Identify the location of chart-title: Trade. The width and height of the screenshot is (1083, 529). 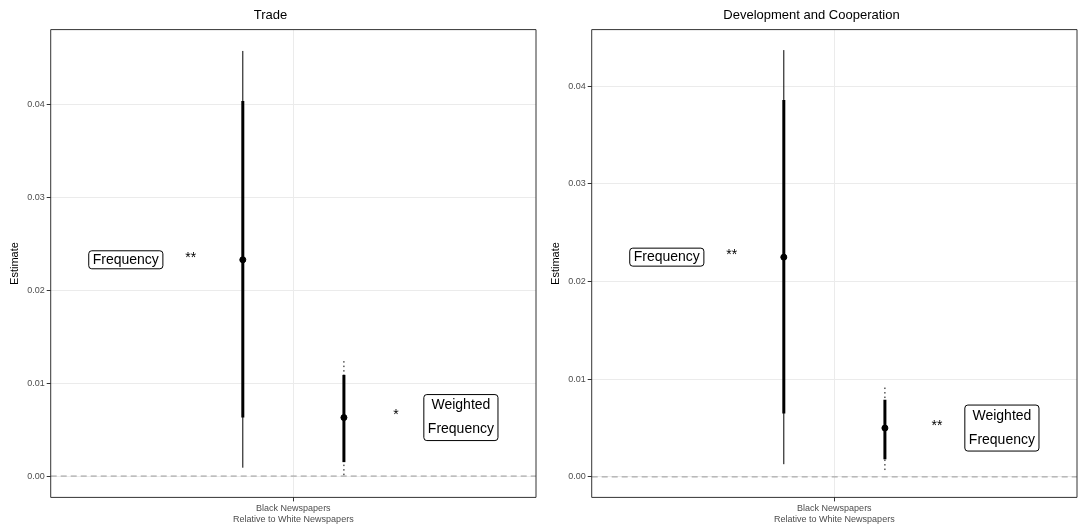
(270, 15).